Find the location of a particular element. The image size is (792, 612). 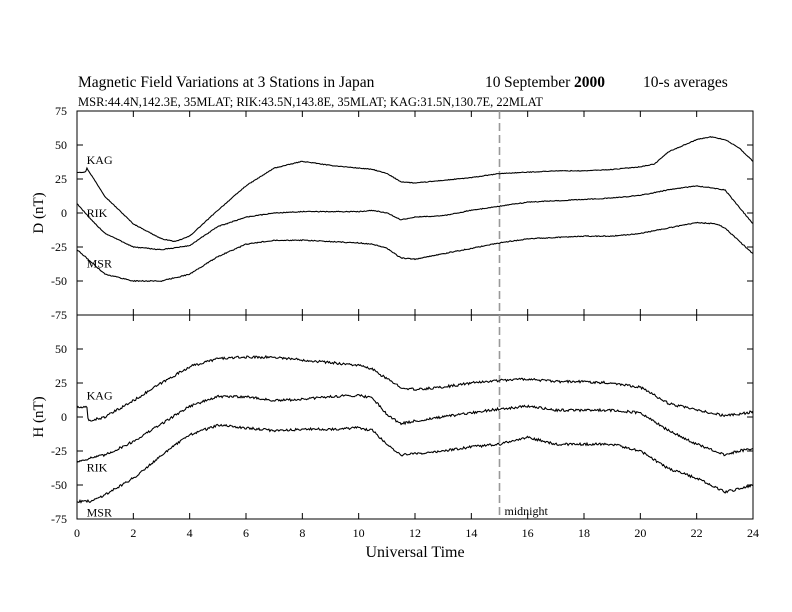

x-tick-label: 14 is located at coordinates (471, 533).